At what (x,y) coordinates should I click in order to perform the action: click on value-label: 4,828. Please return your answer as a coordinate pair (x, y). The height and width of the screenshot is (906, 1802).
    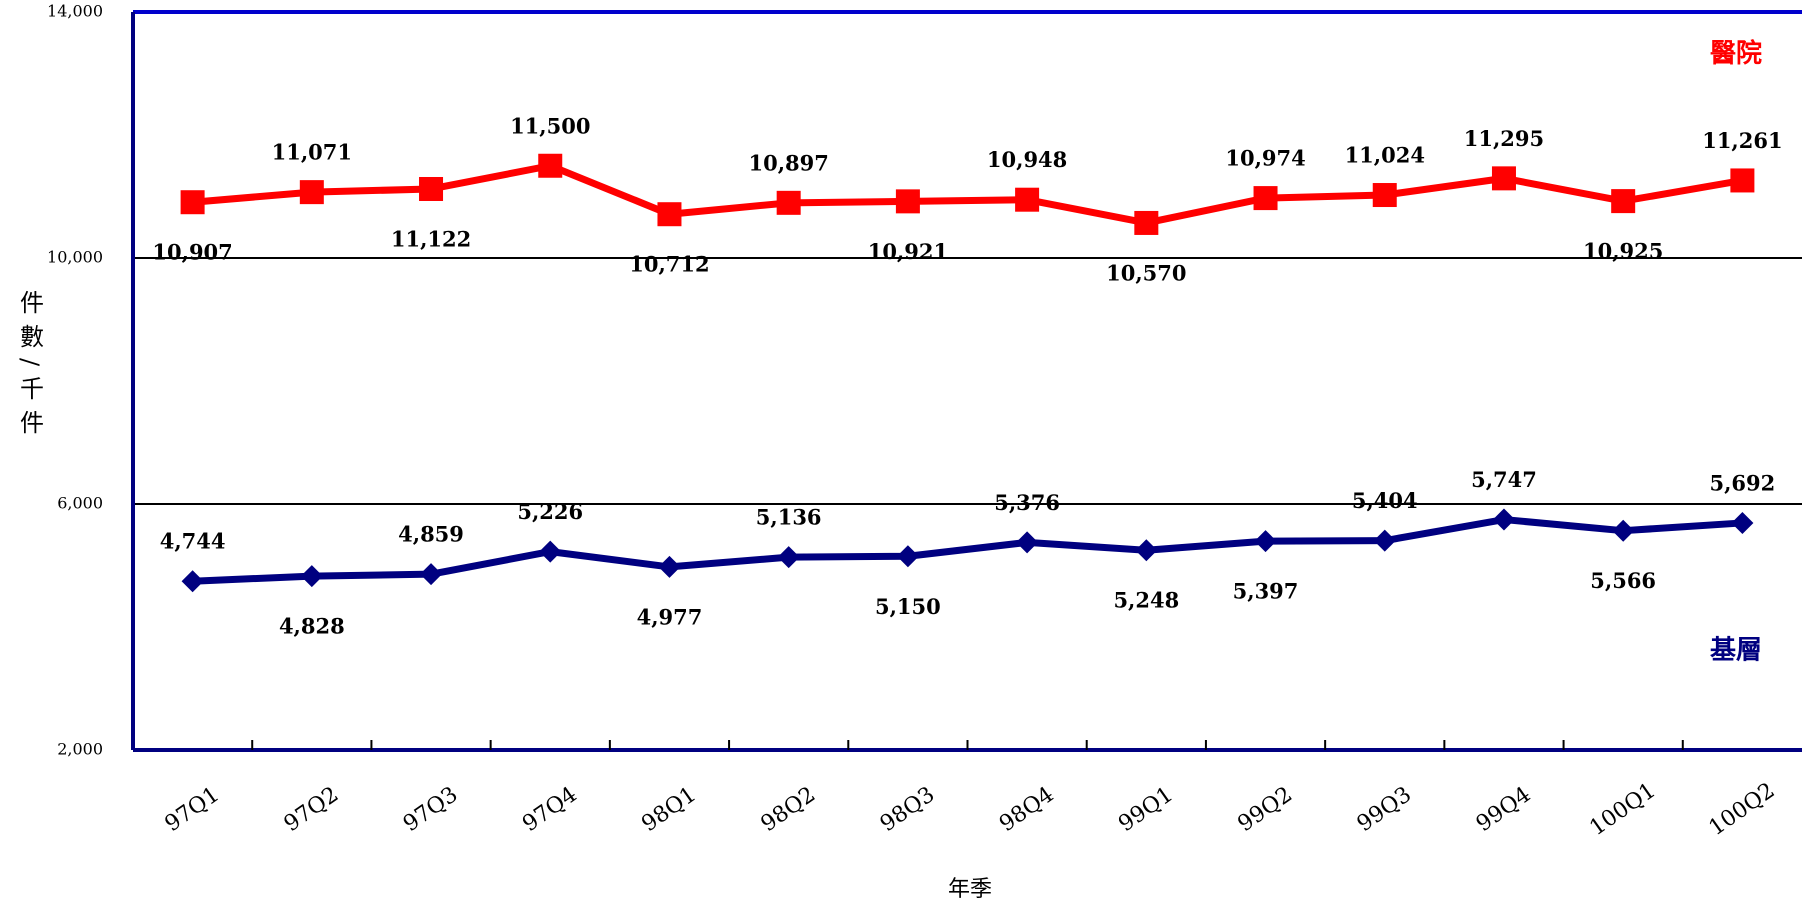
    Looking at the image, I should click on (312, 626).